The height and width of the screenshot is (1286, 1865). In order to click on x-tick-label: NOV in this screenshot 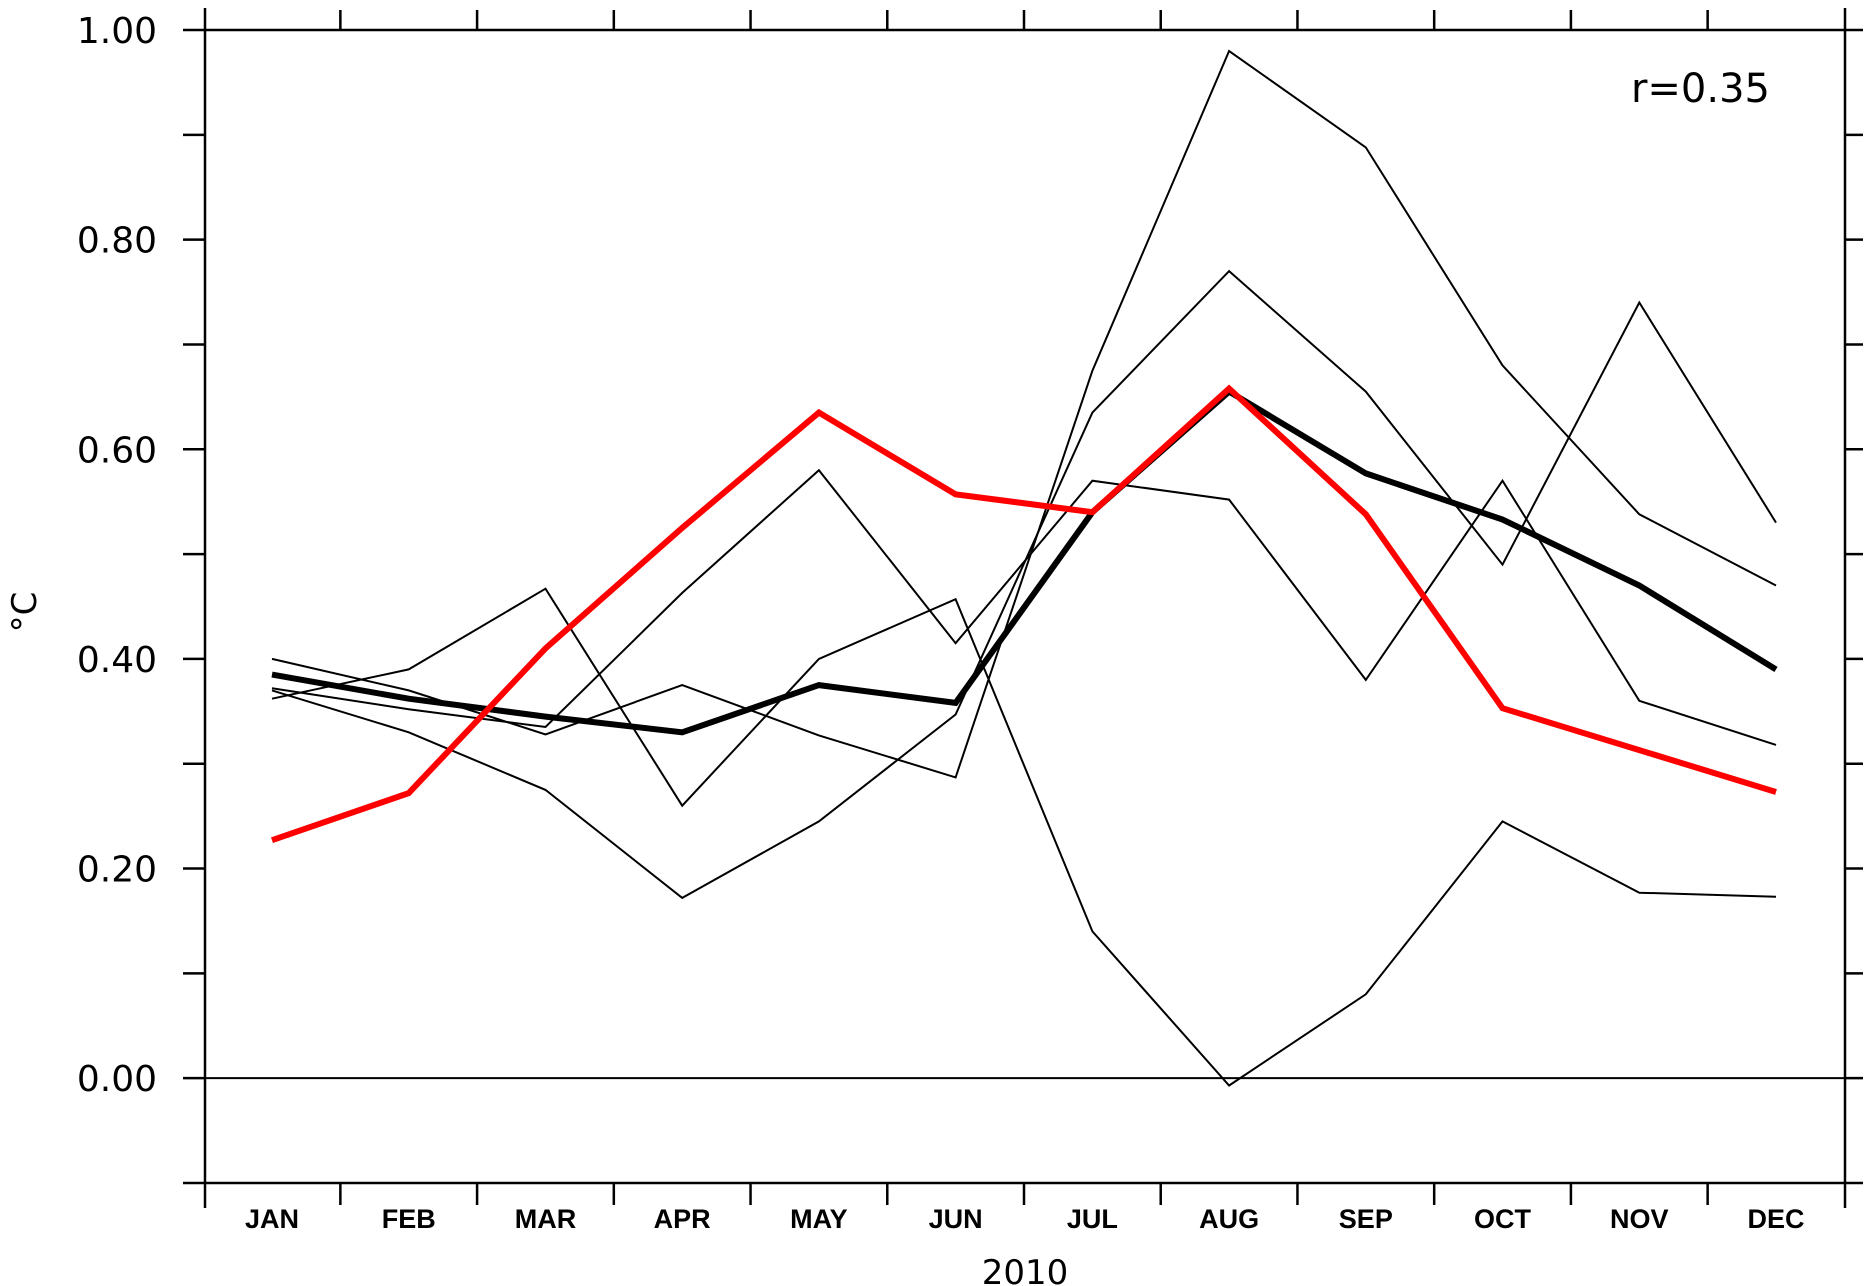, I will do `click(1639, 1219)`.